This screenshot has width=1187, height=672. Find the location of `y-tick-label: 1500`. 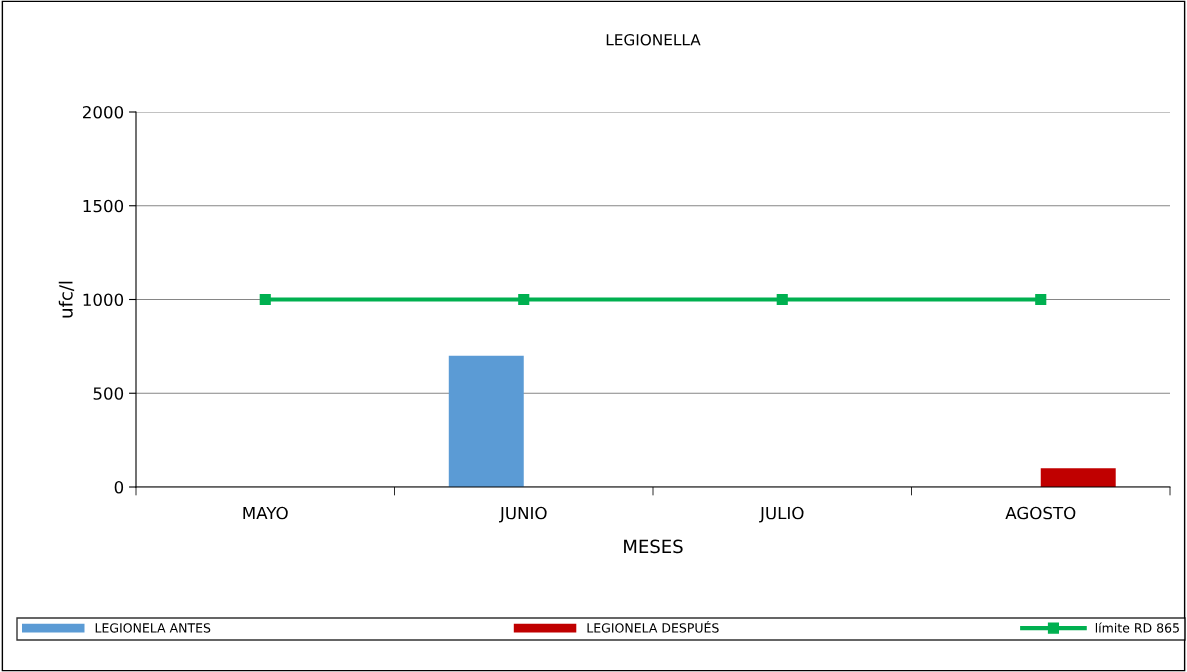

y-tick-label: 1500 is located at coordinates (103, 206).